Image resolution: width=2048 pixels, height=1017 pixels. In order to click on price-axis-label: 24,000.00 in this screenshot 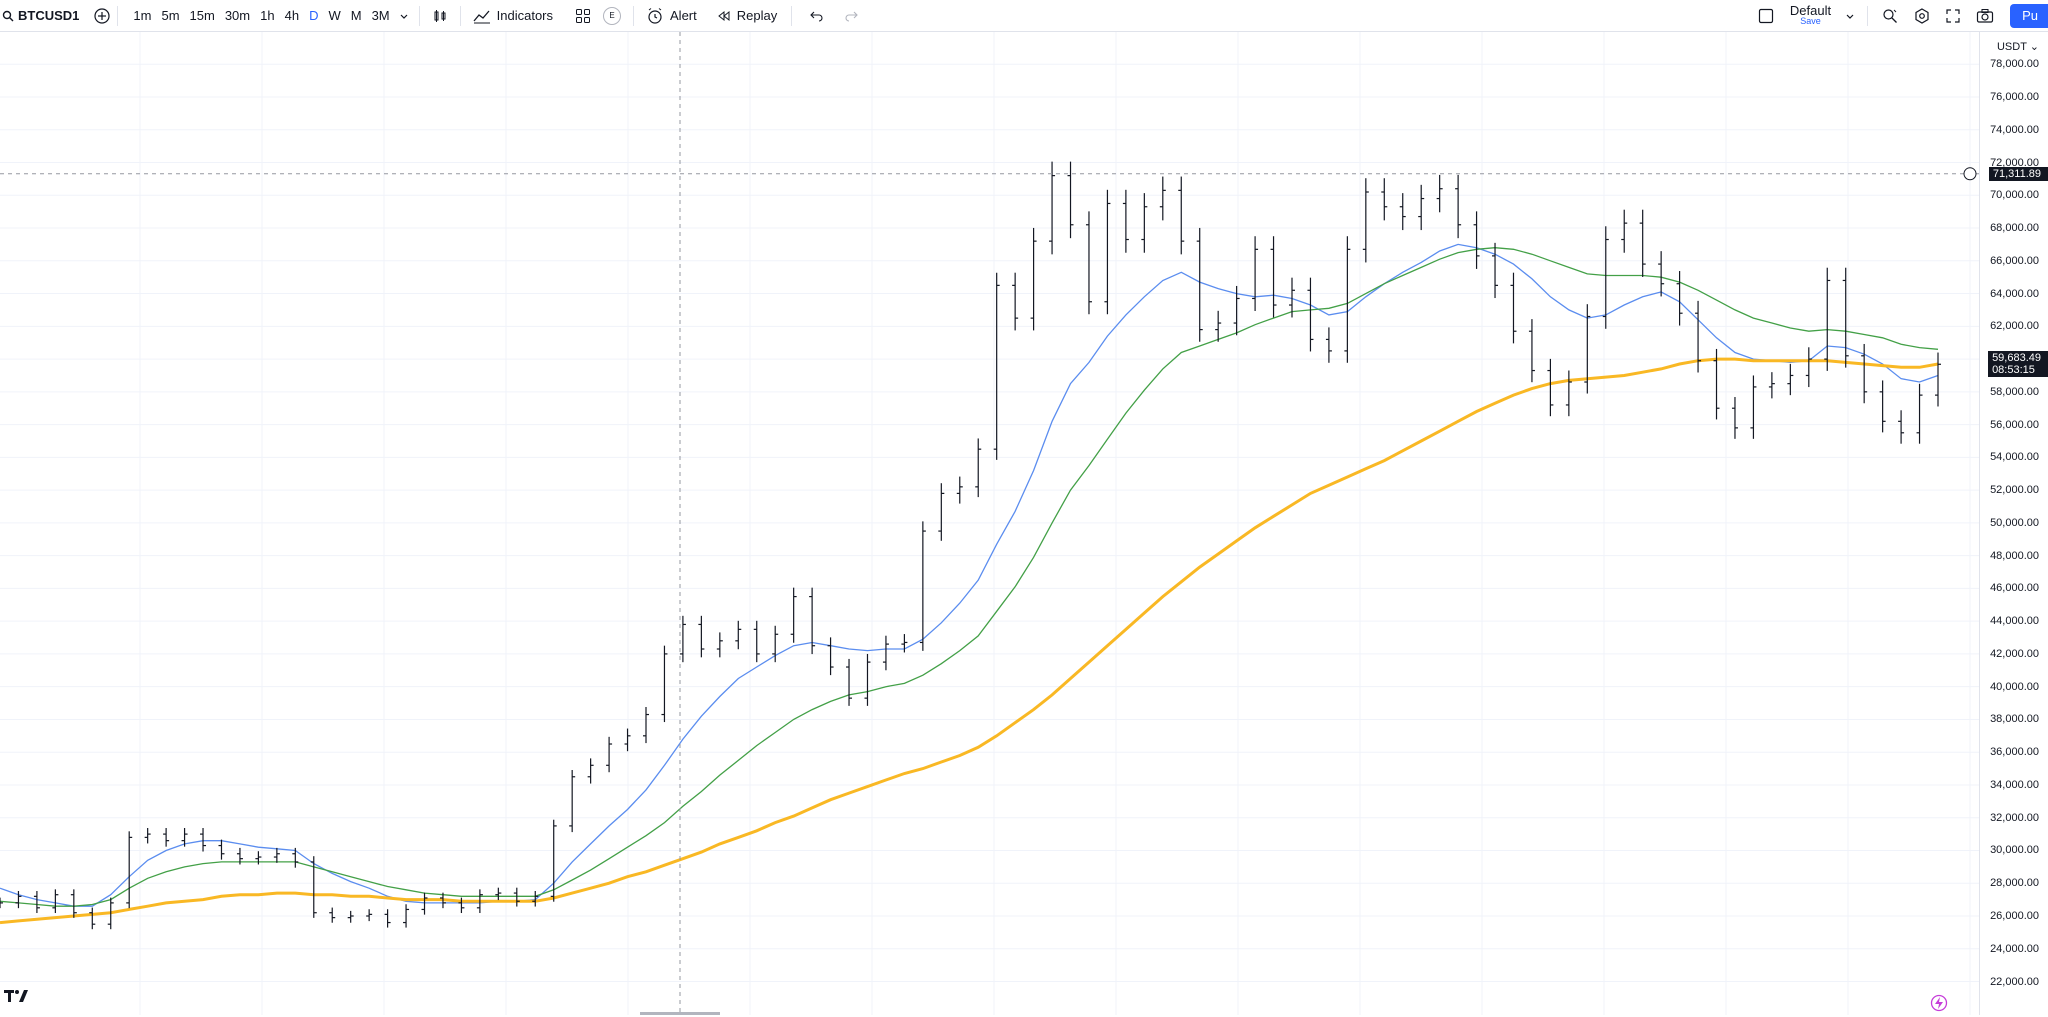, I will do `click(2014, 948)`.